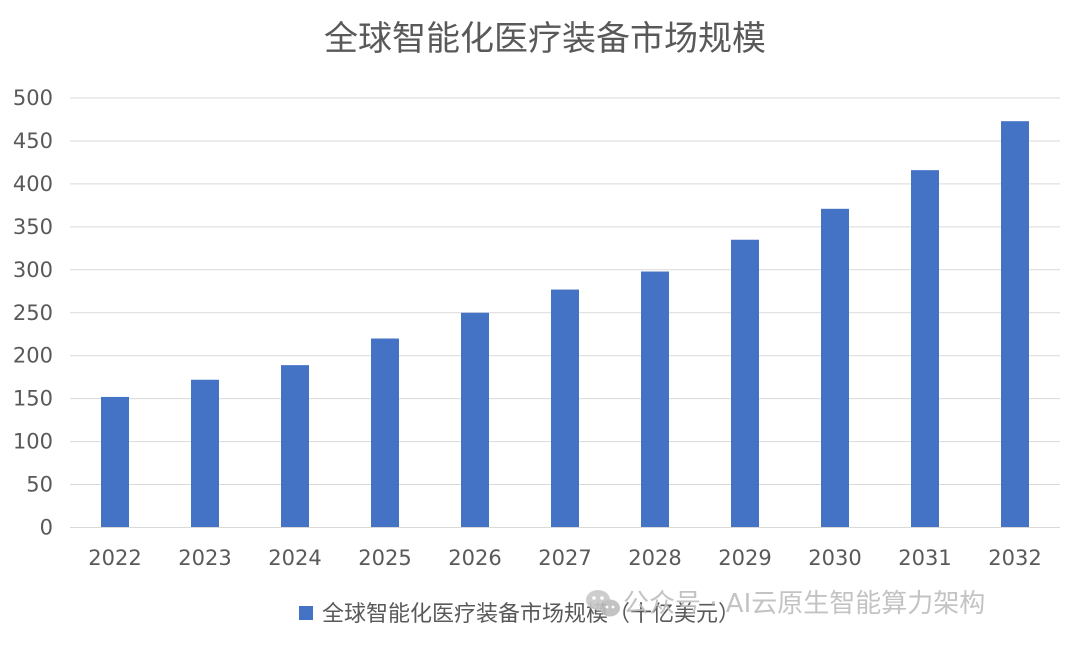  Describe the element at coordinates (204, 558) in the screenshot. I see `x-tick-label: 2023` at that location.